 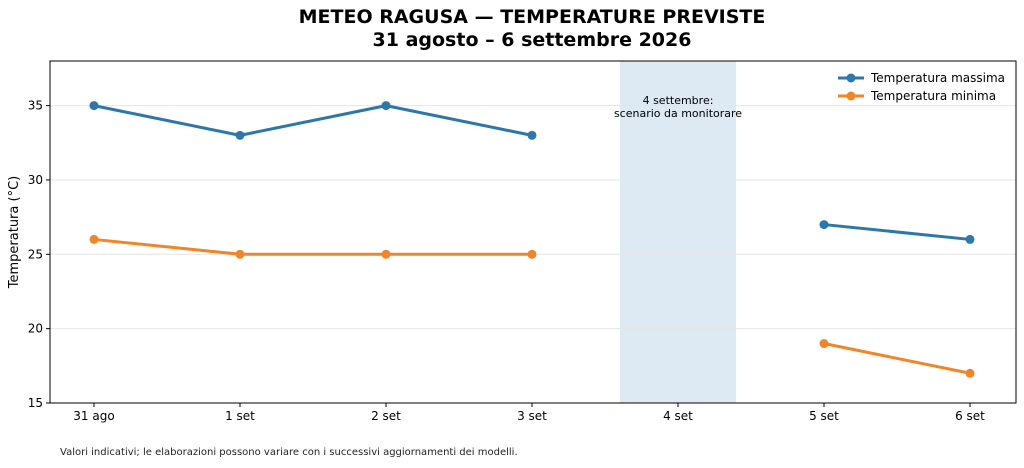 I want to click on y-tick-label: 30, so click(x=35, y=180).